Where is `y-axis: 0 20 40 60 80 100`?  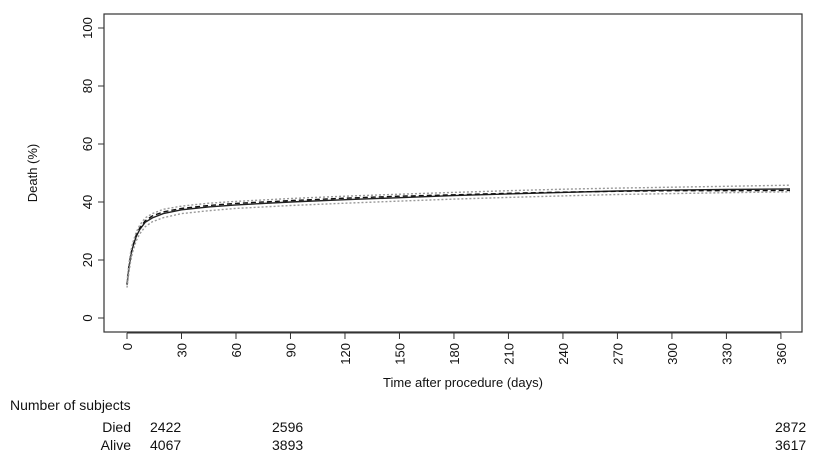 y-axis: 0 20 40 60 80 100 is located at coordinates (92, 169).